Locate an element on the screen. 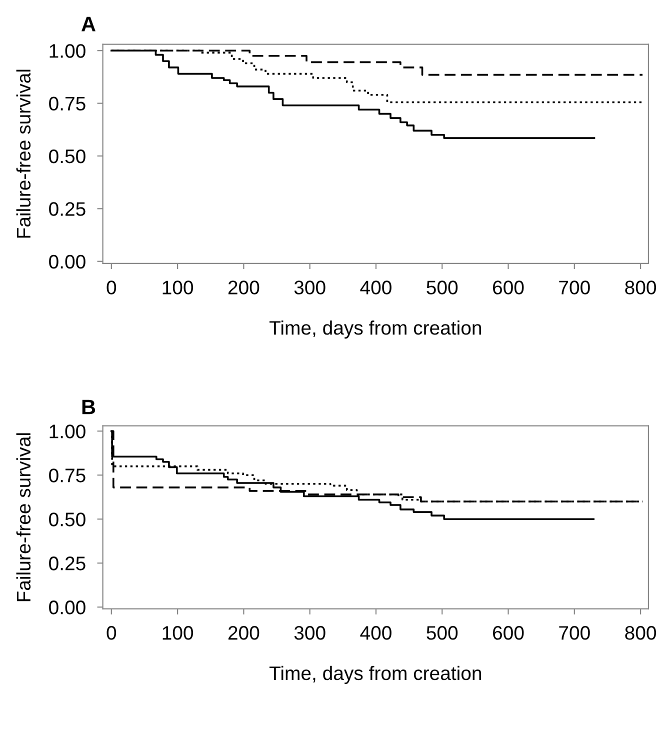 This screenshot has width=672, height=738. chart-title: B is located at coordinates (89, 407).